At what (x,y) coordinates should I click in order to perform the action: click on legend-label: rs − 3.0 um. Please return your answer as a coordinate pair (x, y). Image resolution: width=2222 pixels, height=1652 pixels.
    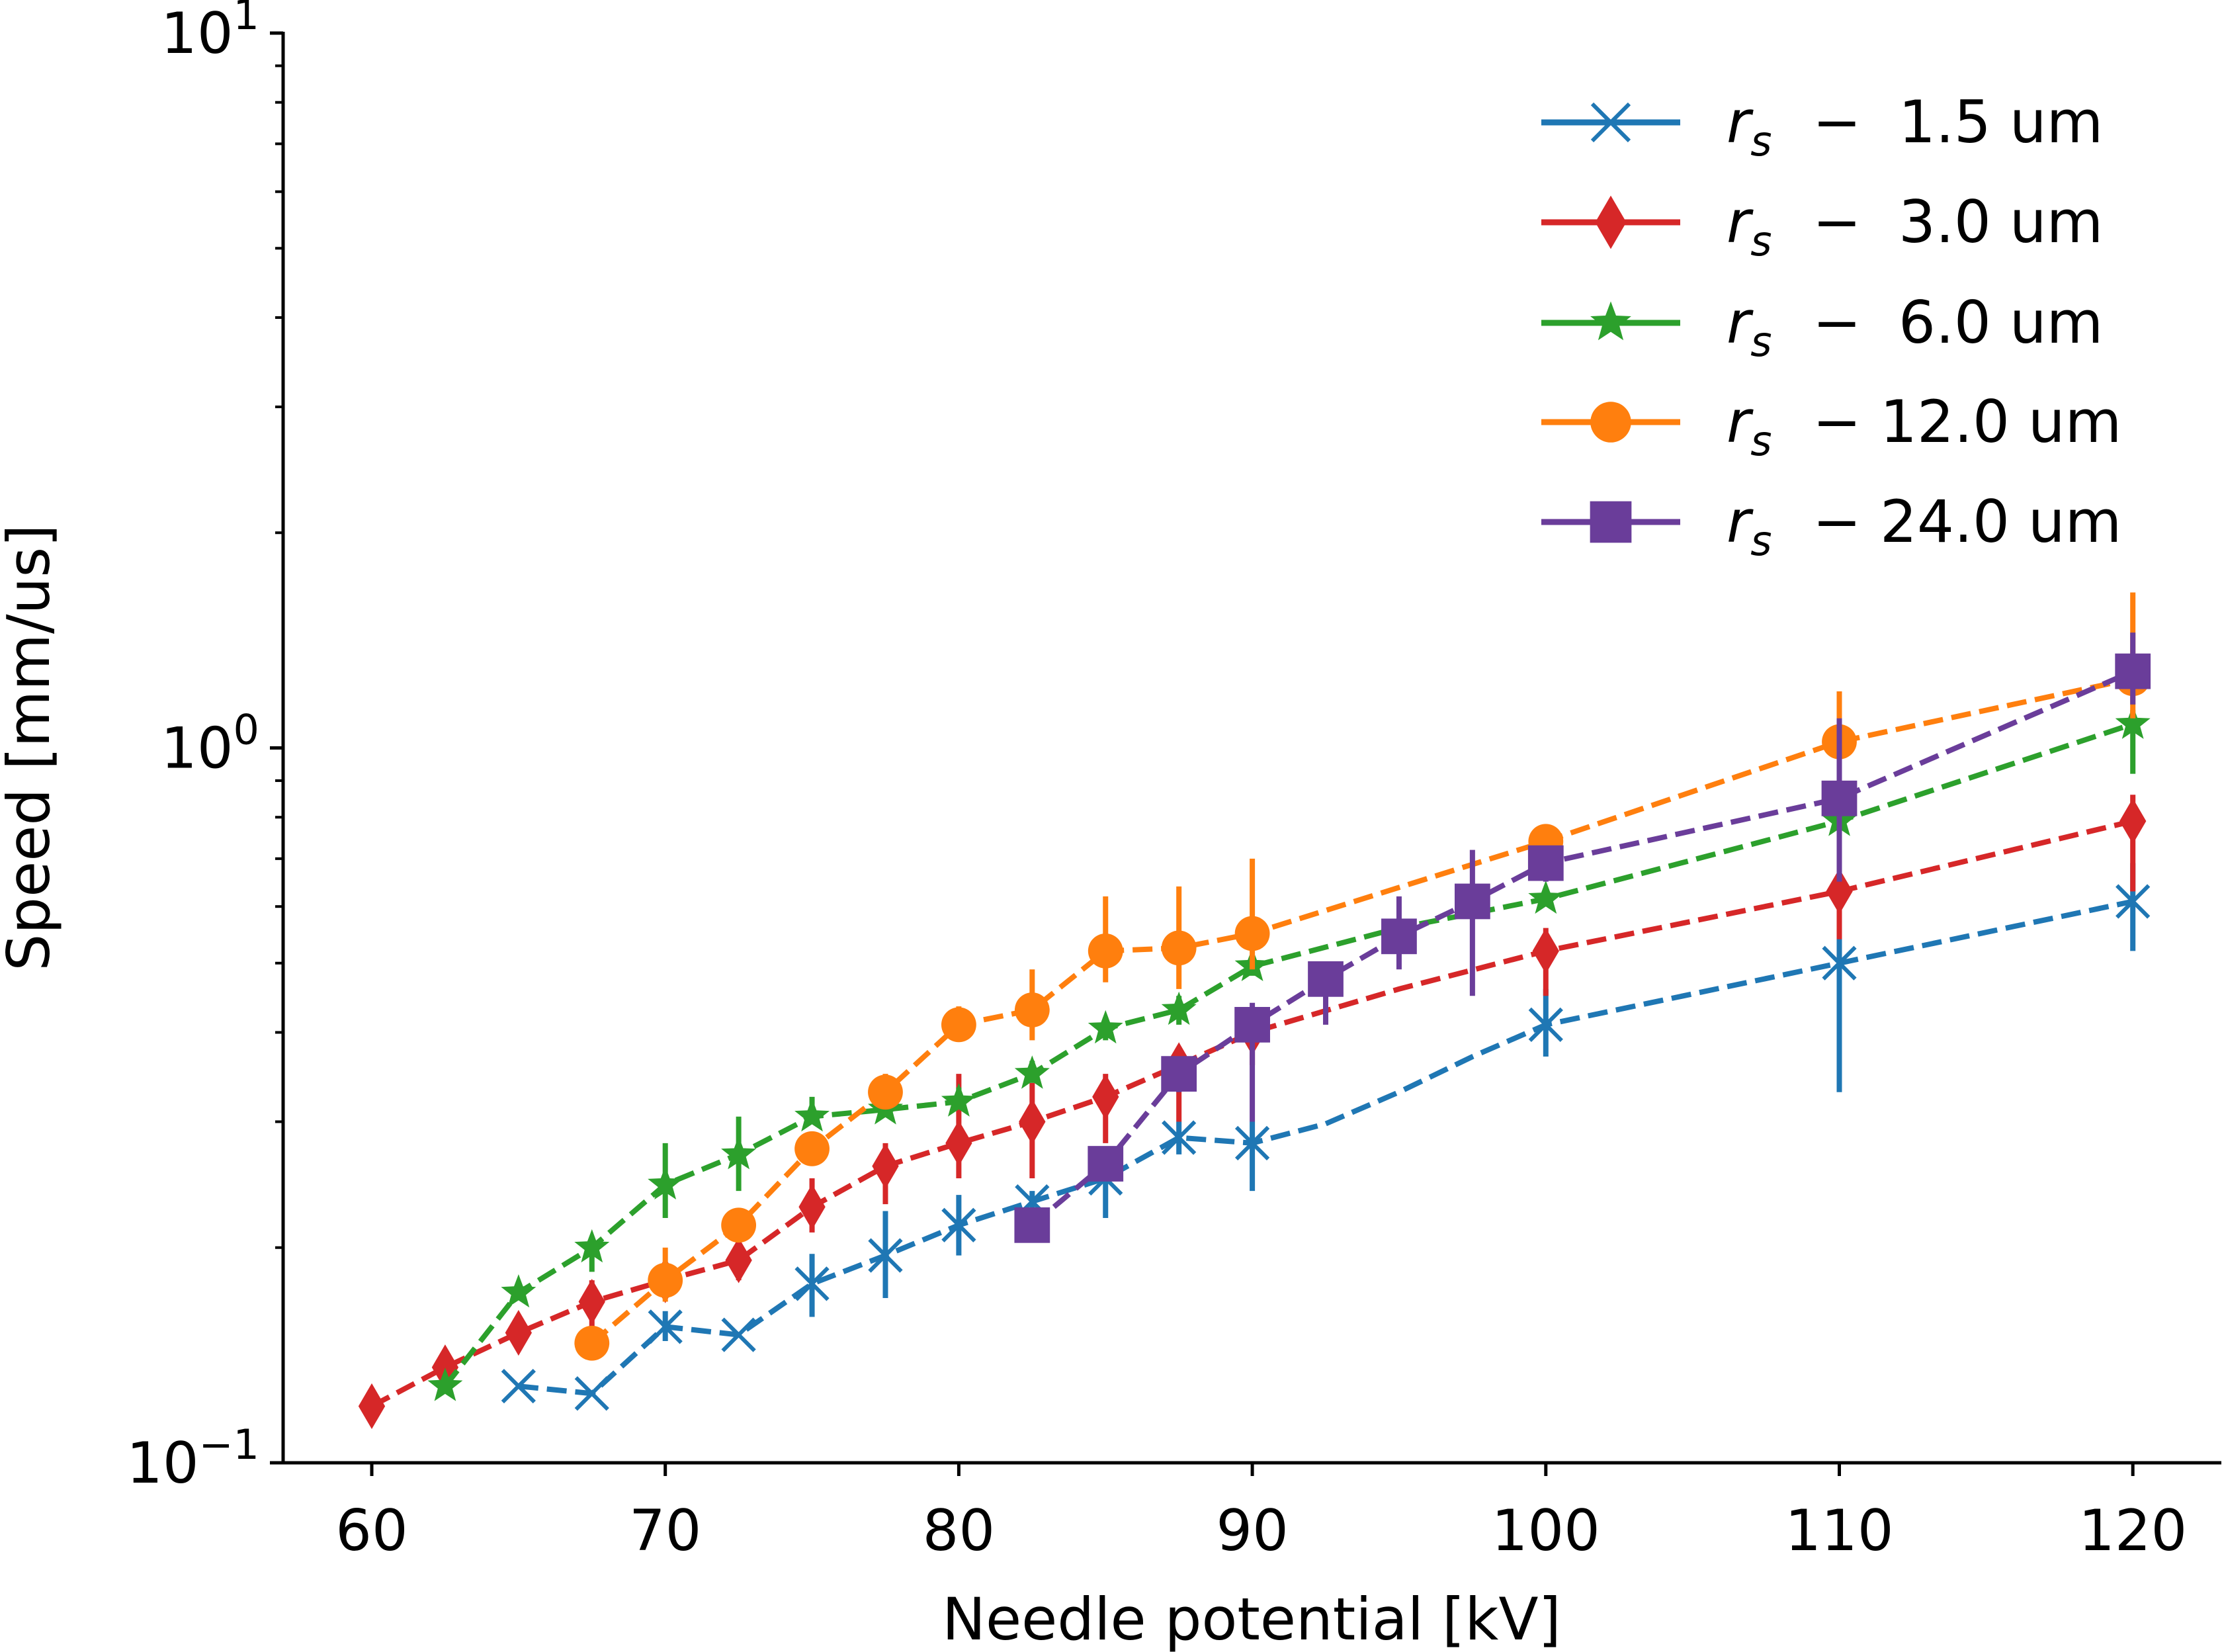
    Looking at the image, I should click on (1915, 226).